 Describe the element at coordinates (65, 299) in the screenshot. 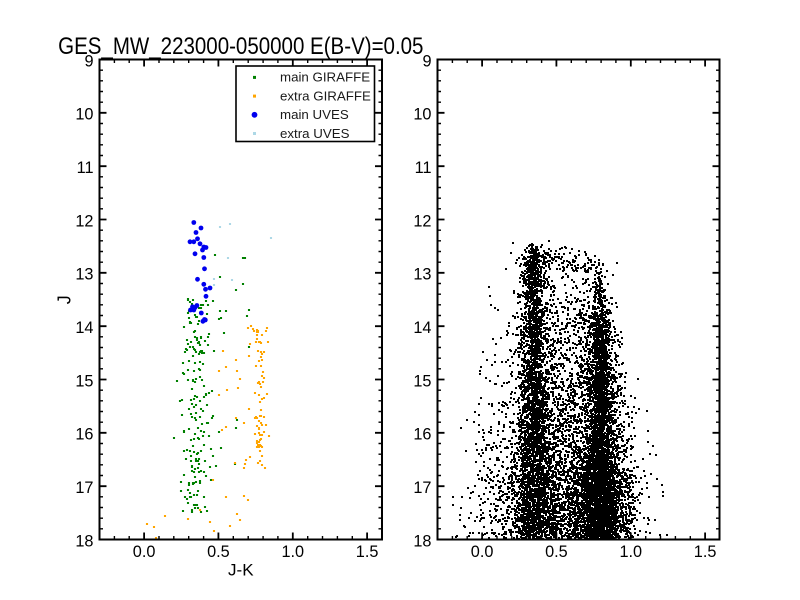

I see `svg-text: J` at that location.